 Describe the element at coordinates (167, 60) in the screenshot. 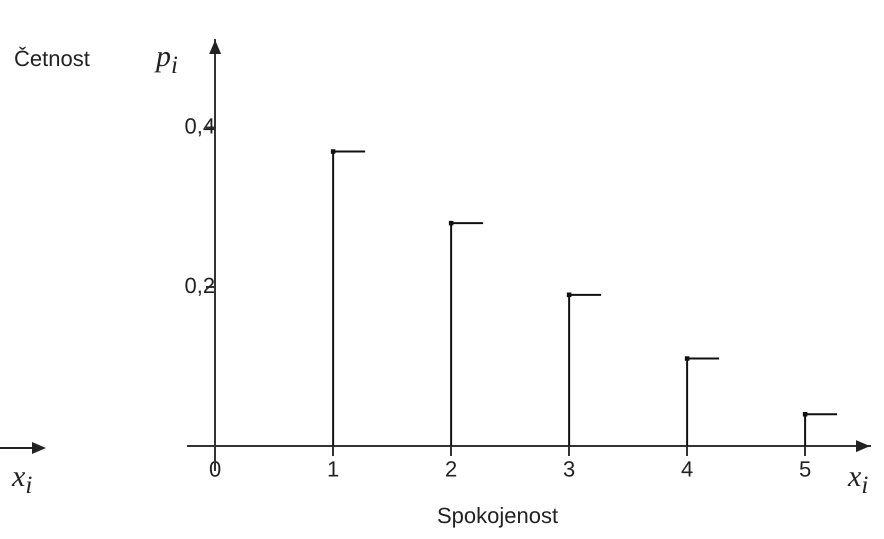

I see `text: p$_{i}$` at that location.